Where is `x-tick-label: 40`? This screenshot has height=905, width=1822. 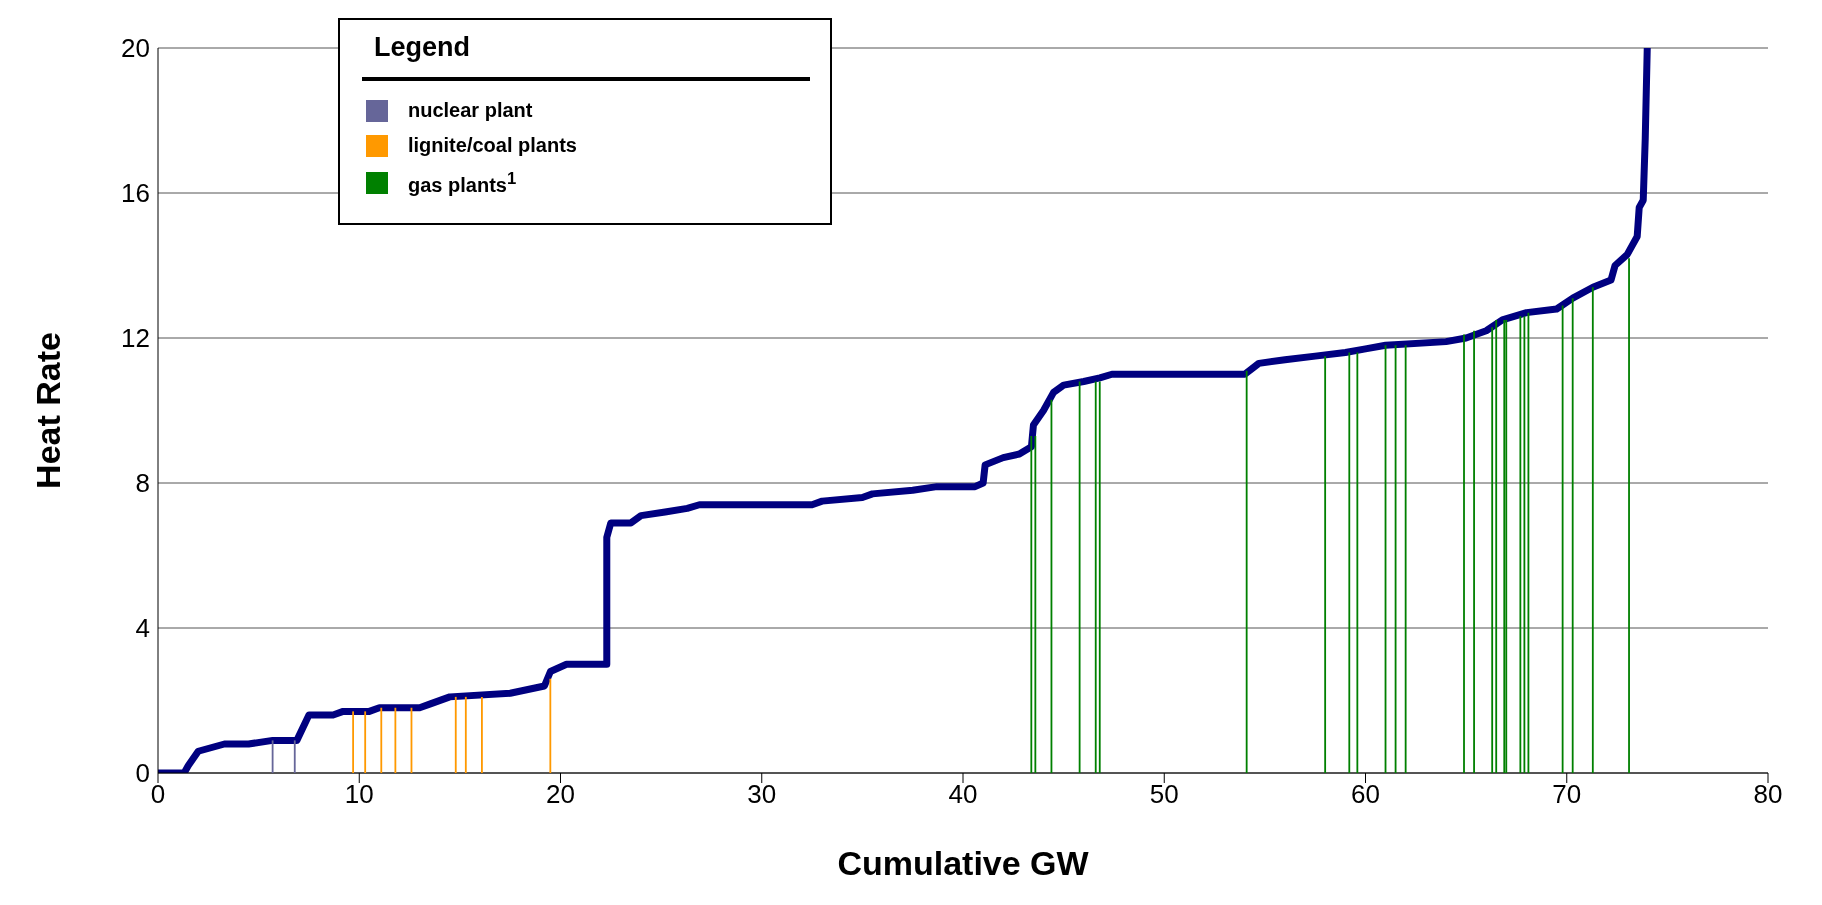 x-tick-label: 40 is located at coordinates (963, 794).